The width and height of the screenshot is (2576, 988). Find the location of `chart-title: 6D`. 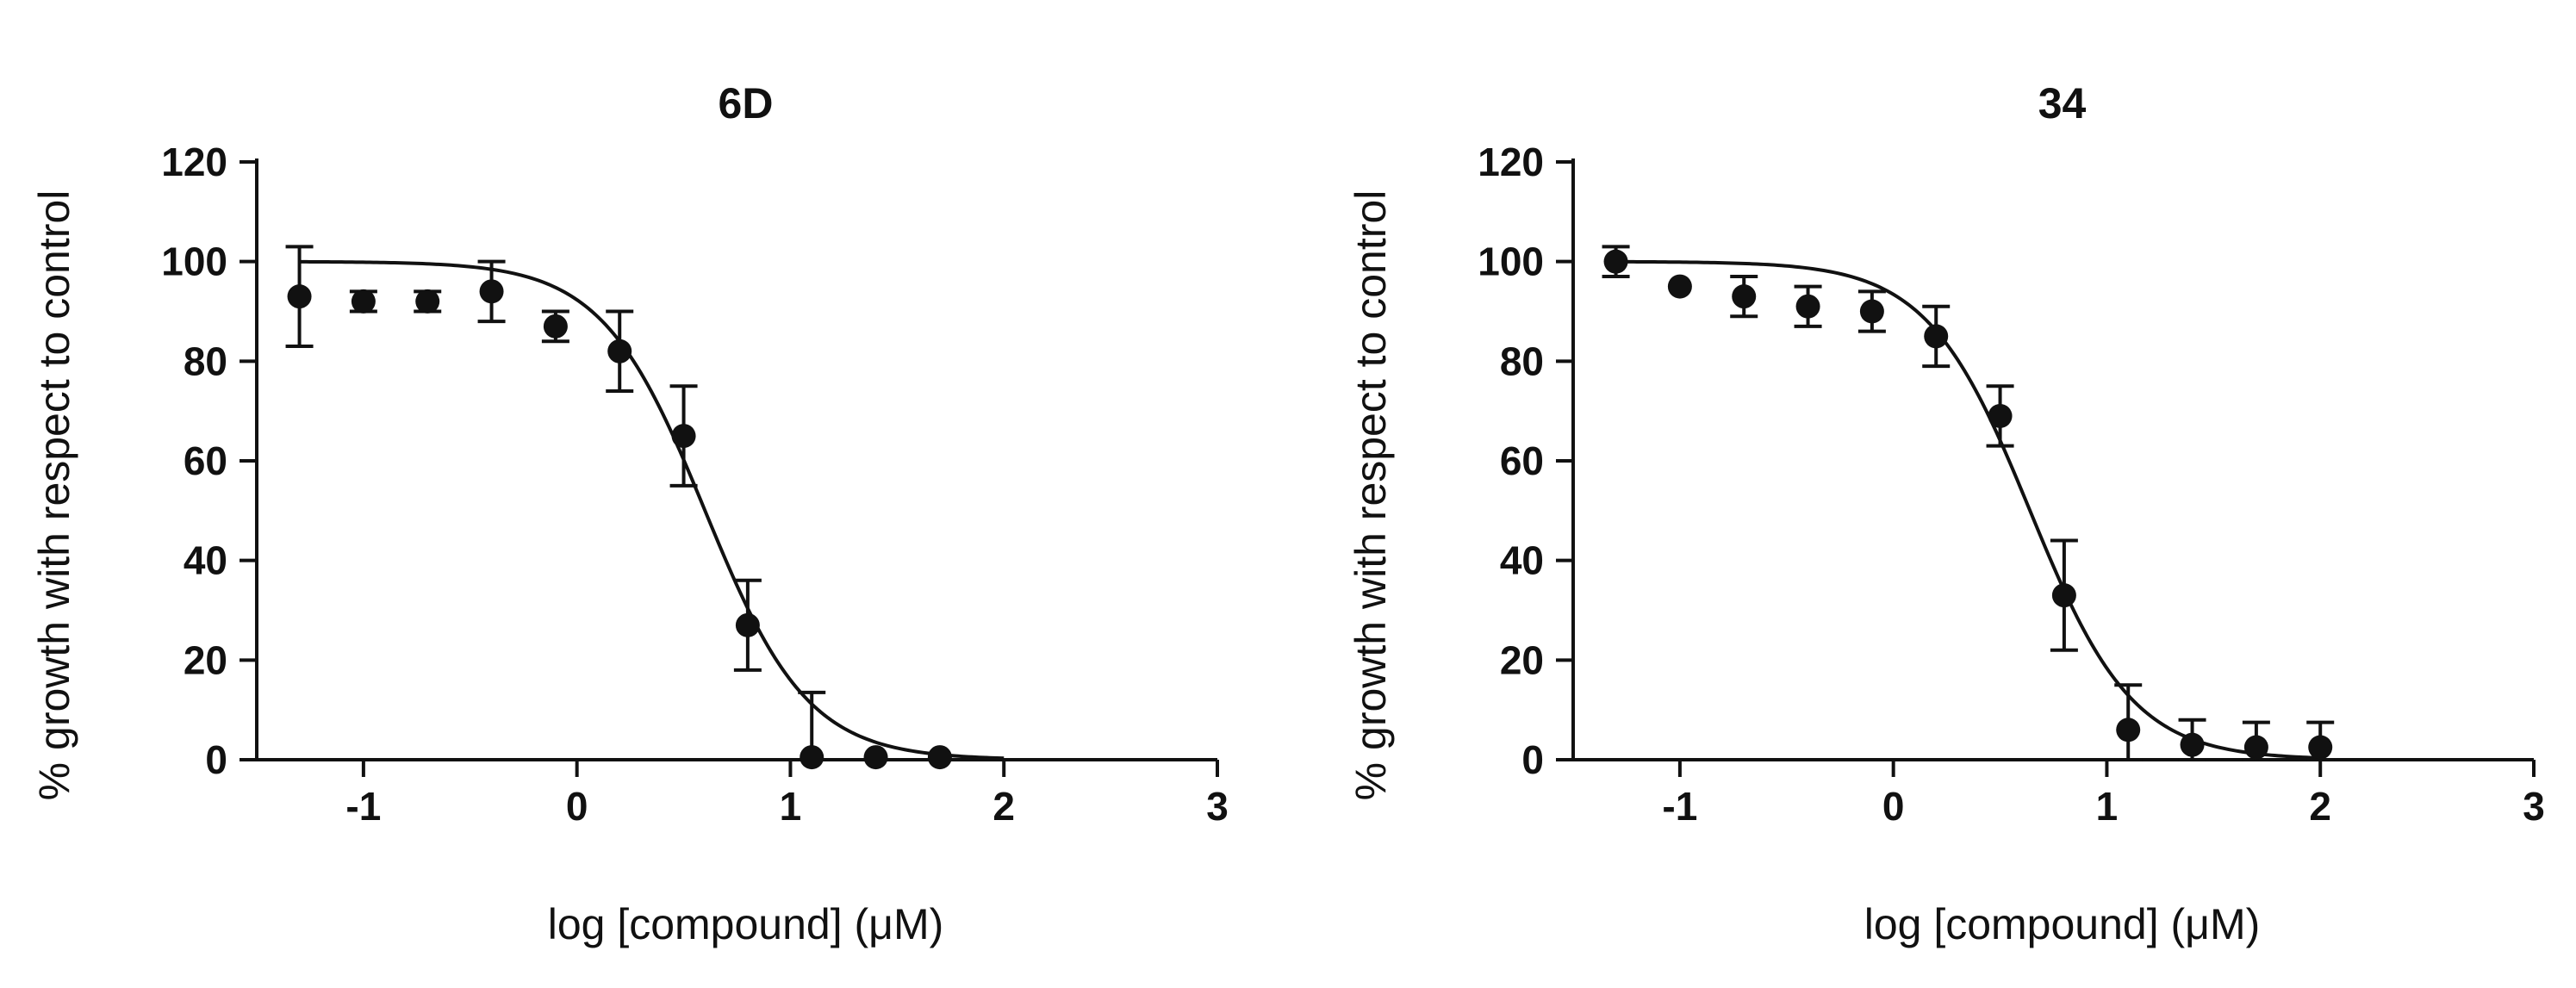

chart-title: 6D is located at coordinates (747, 103).